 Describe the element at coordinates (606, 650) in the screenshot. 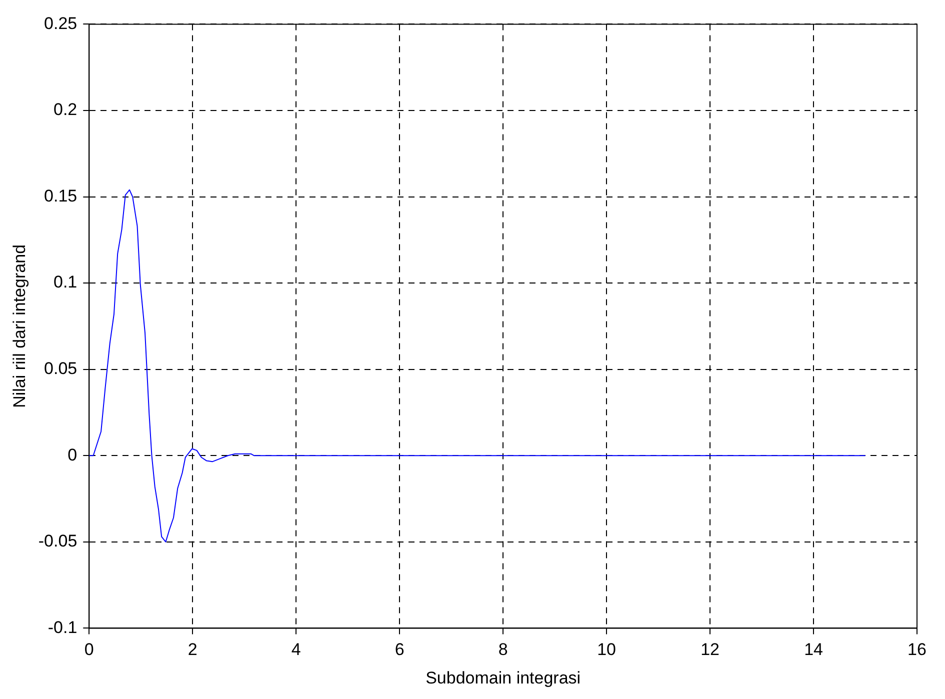

I see `x-tick-label: 10` at that location.